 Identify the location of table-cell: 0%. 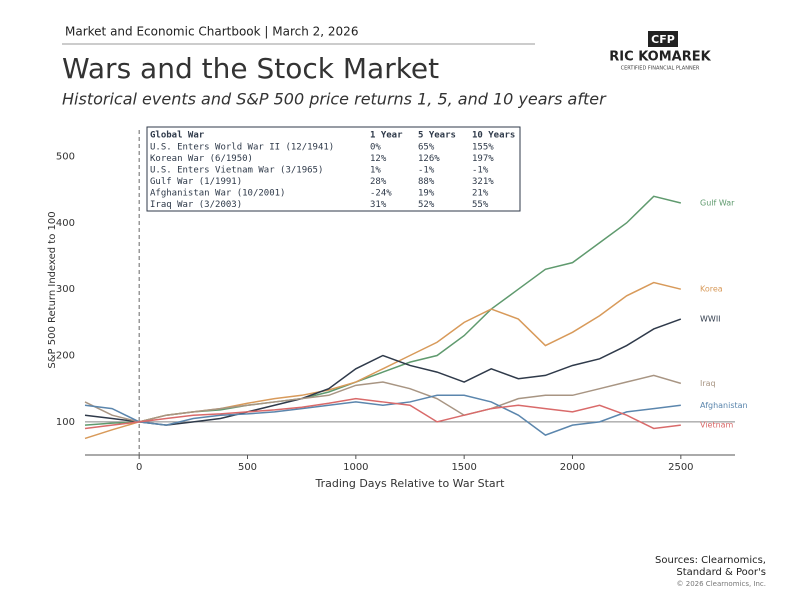
(375, 148).